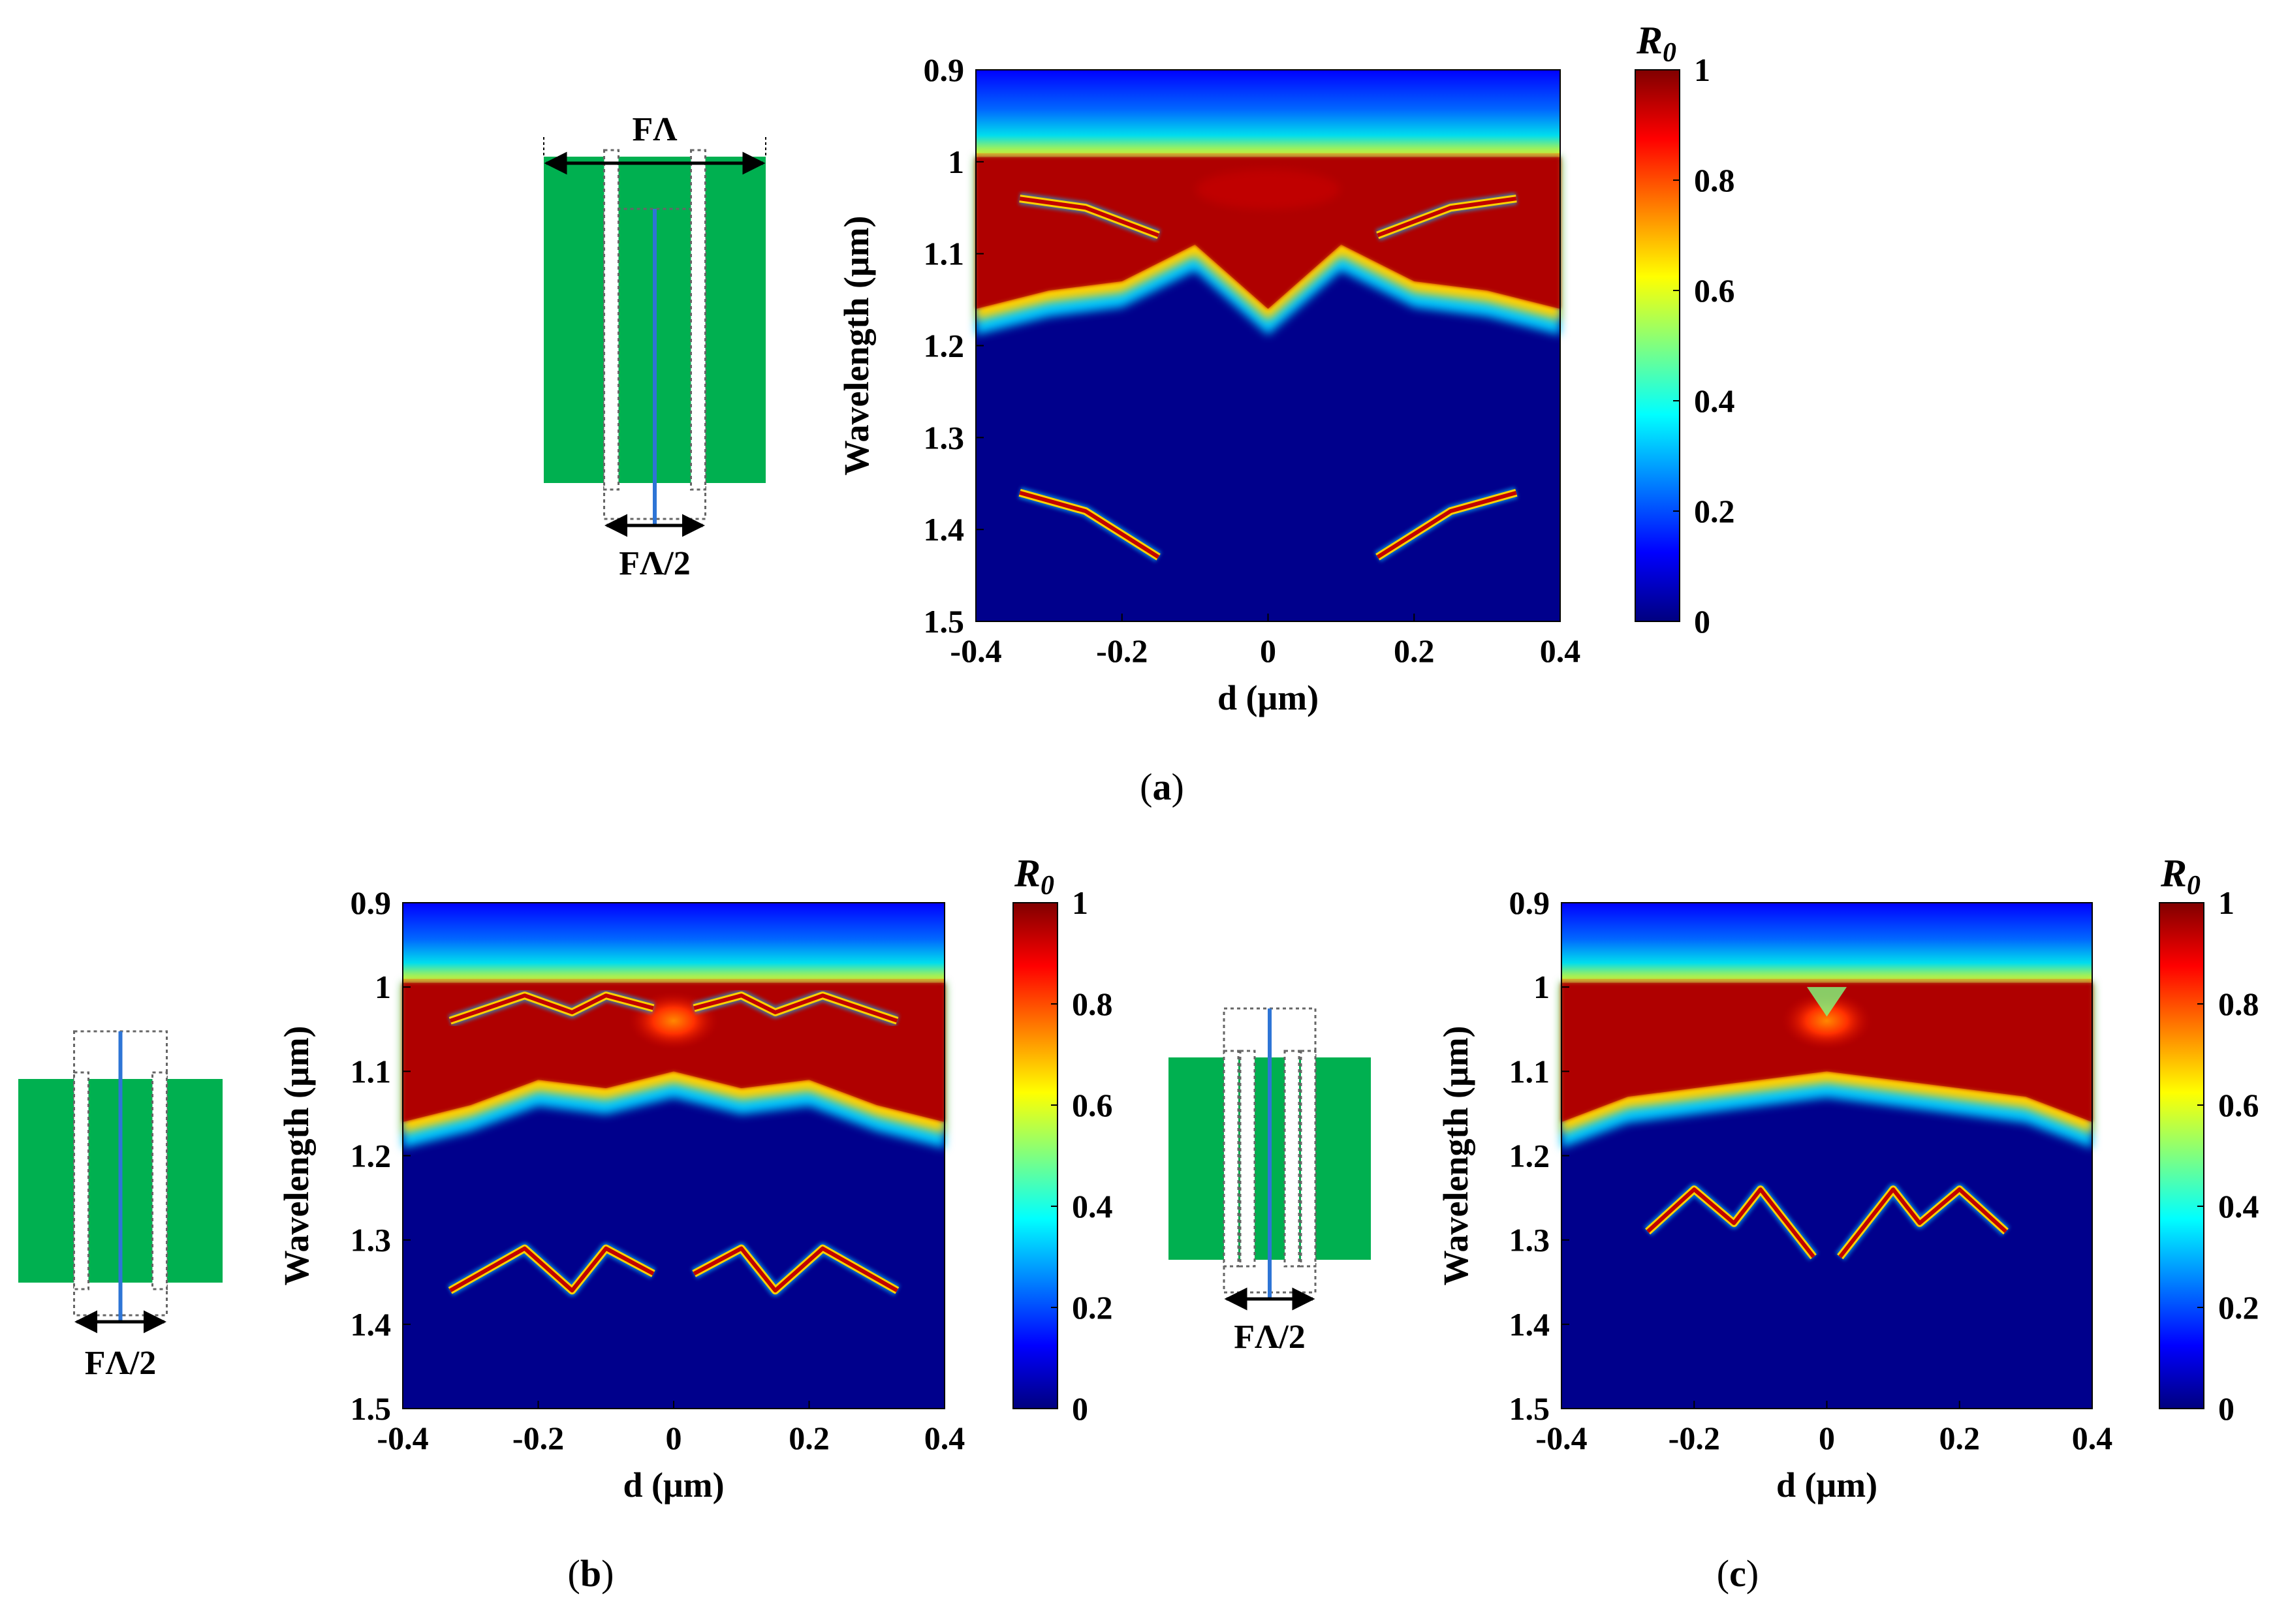 This screenshot has width=2273, height=1624. Describe the element at coordinates (1530, 1071) in the screenshot. I see `y-tick-label: 1.1` at that location.